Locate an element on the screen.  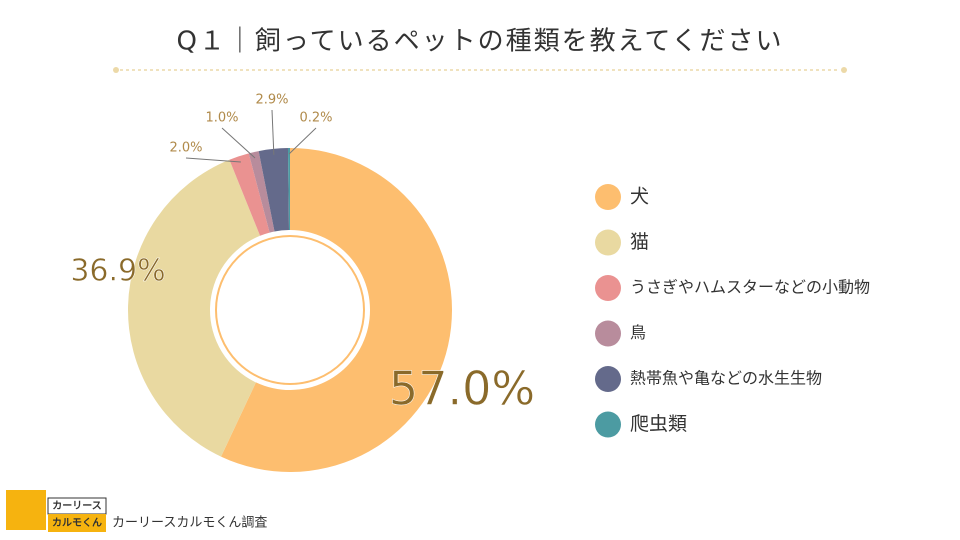
logo-box is located at coordinates (77, 523).